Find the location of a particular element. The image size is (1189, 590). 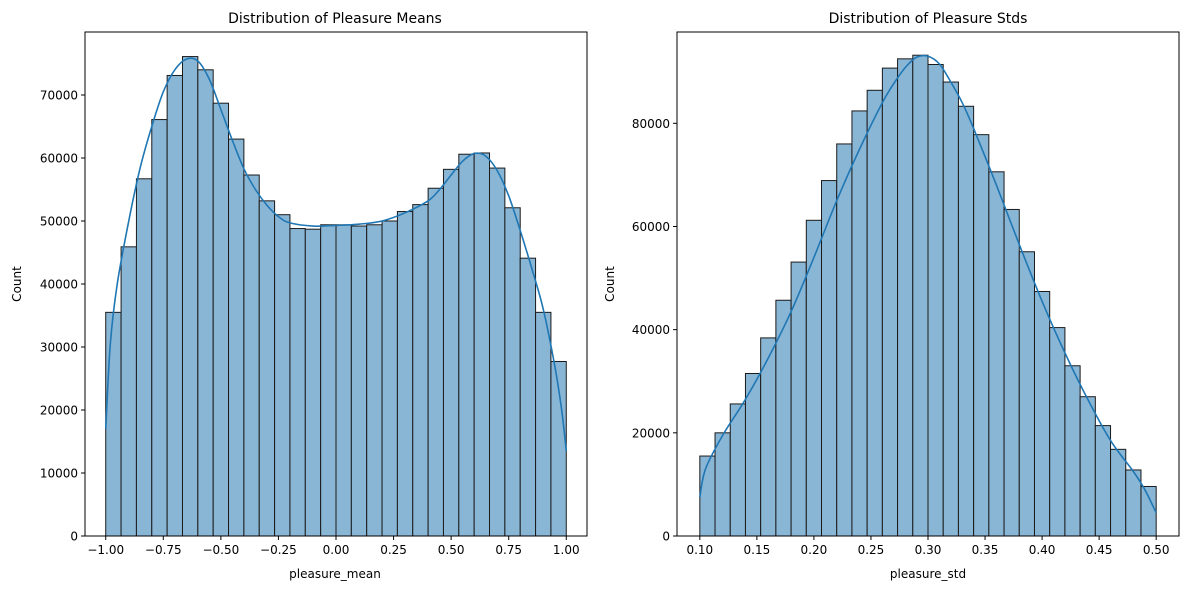

x-tick-label: 0.35 is located at coordinates (985, 550).